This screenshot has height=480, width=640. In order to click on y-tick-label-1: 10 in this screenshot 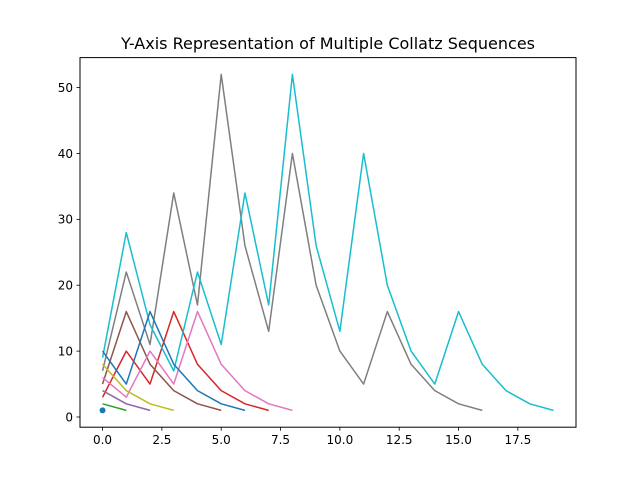, I will do `click(65, 351)`.